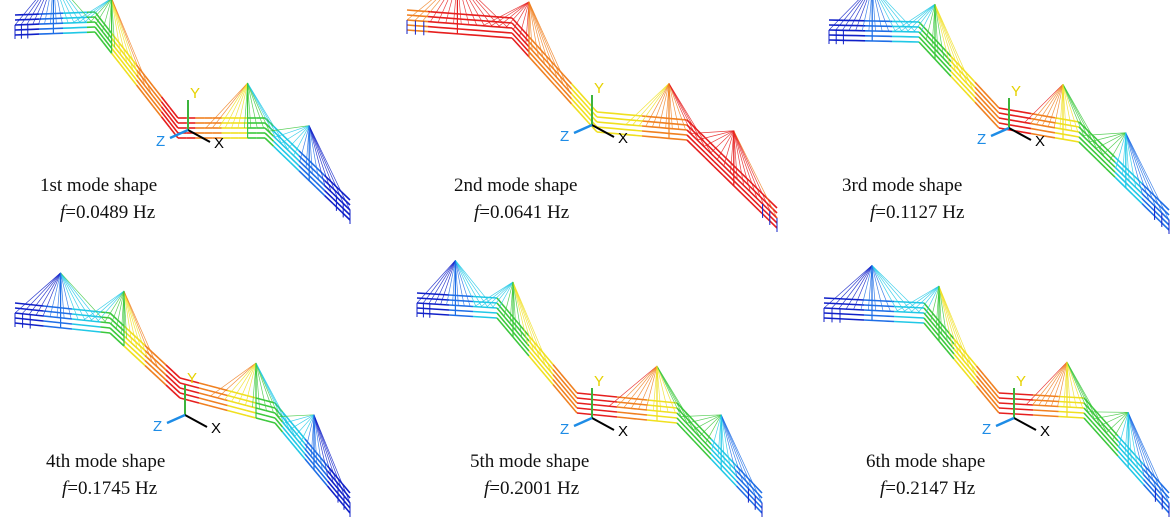 The height and width of the screenshot is (526, 1175). I want to click on frequency-value: =0.1127 Hz, so click(920, 212).